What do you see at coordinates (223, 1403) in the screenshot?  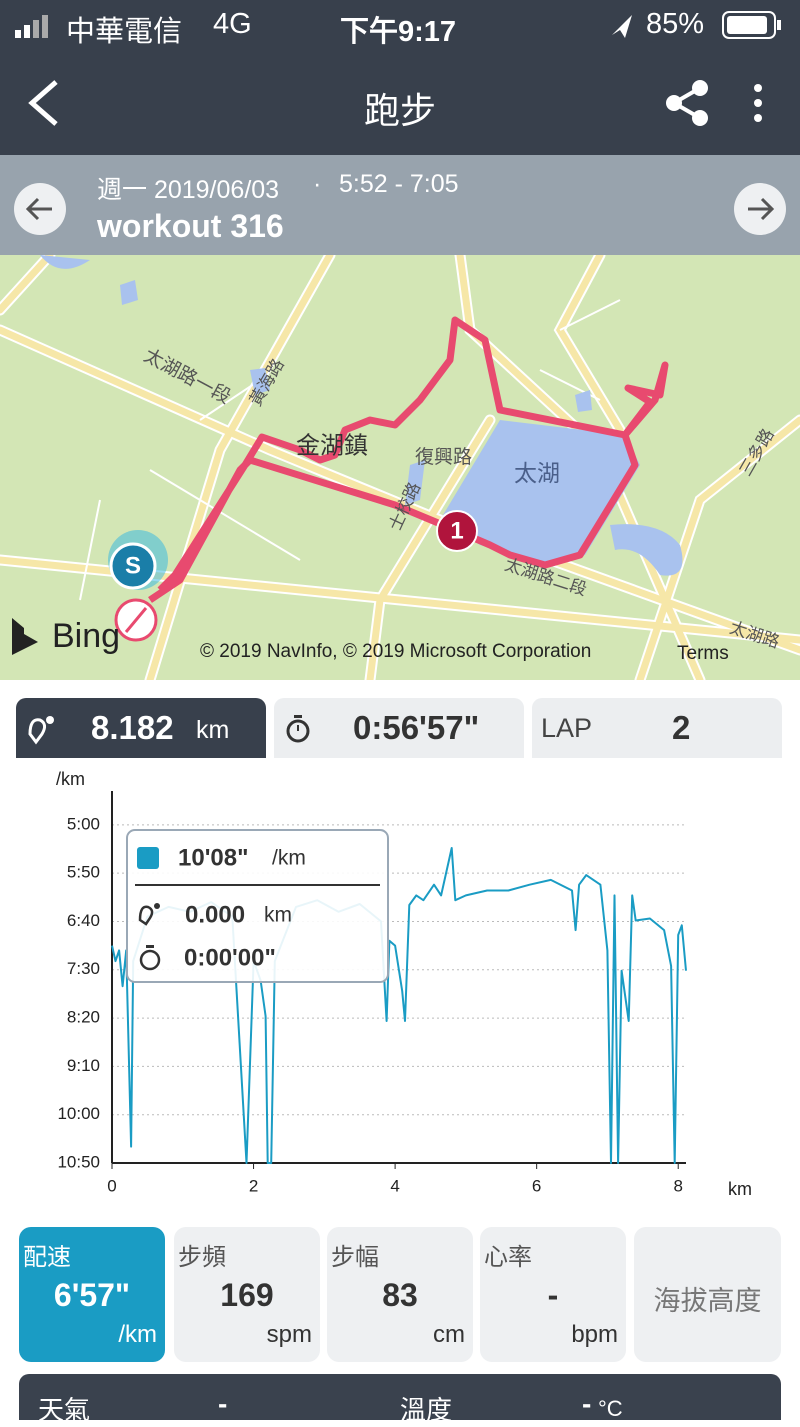 I see `weather-value: -` at bounding box center [223, 1403].